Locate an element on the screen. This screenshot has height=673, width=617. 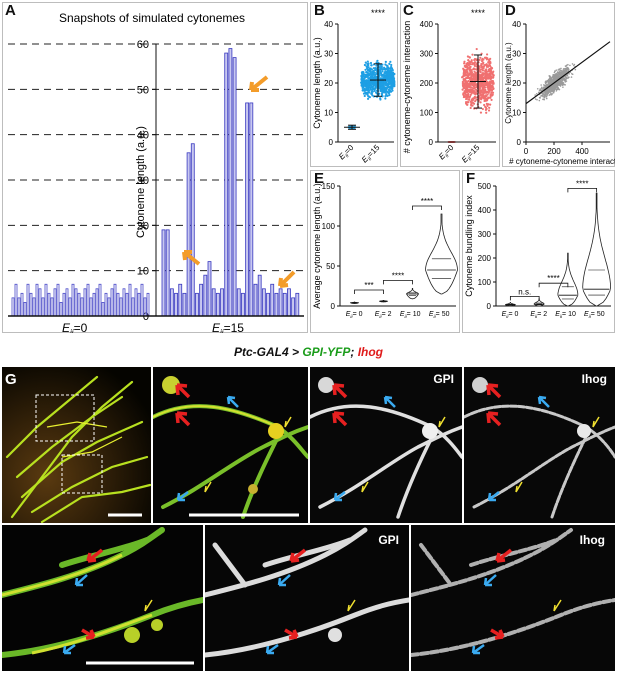
comparison-label: **** is located at coordinates (398, 275).